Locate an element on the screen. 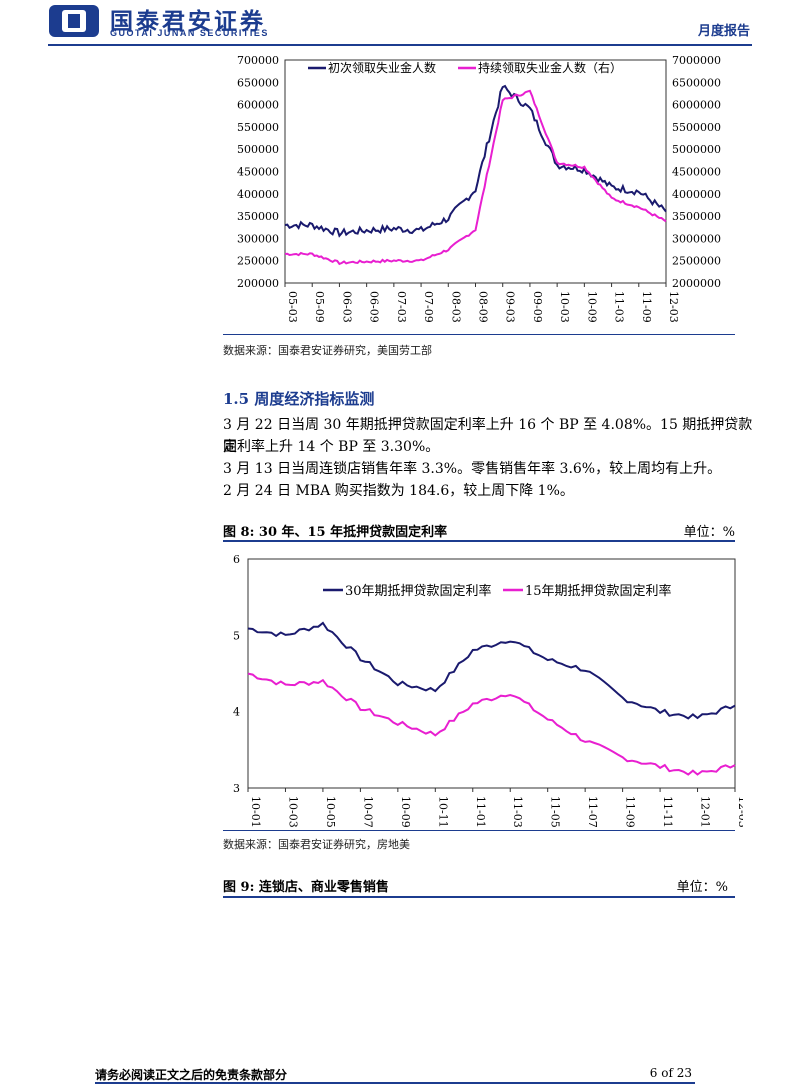 The width and height of the screenshot is (802, 1084). x-tick-label: 08-09 is located at coordinates (483, 307).